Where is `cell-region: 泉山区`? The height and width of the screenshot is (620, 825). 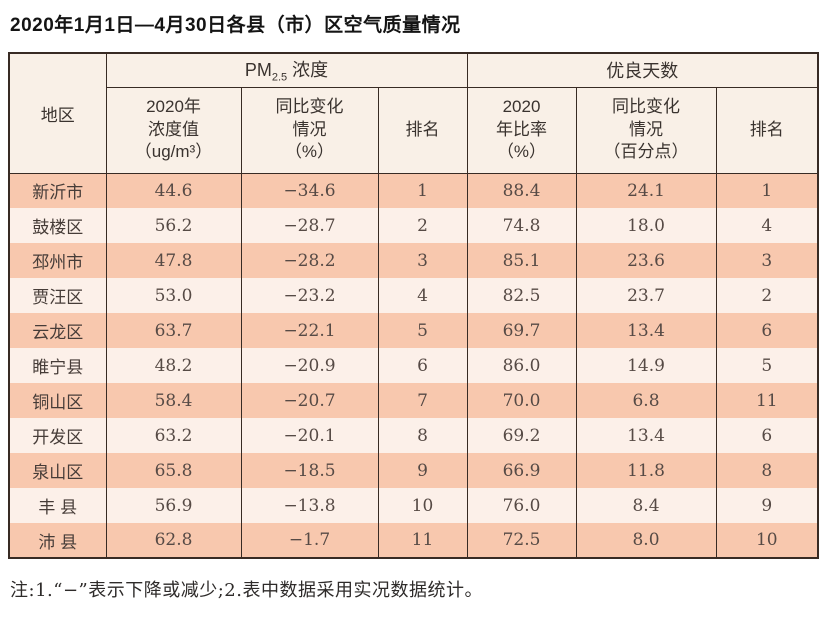
cell-region: 泉山区 is located at coordinates (57, 470).